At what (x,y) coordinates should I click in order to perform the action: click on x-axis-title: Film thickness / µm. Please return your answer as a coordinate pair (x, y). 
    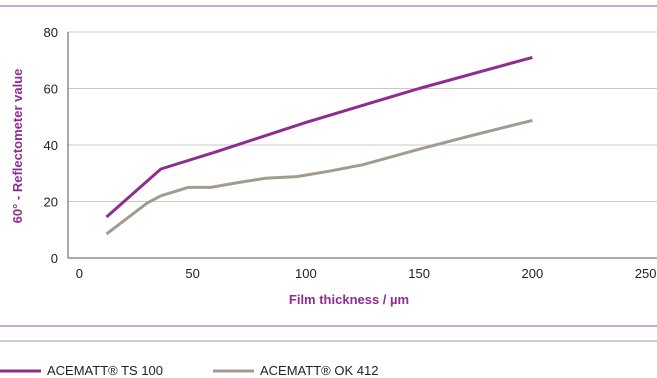
    Looking at the image, I should click on (349, 299).